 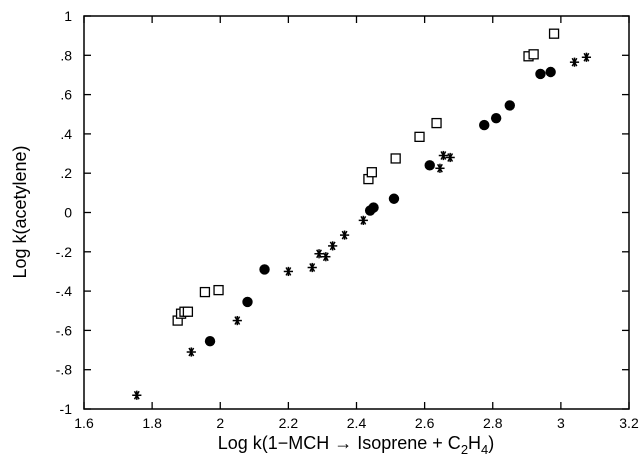 What do you see at coordinates (66, 409) in the screenshot?
I see `y-tick-label: -1` at bounding box center [66, 409].